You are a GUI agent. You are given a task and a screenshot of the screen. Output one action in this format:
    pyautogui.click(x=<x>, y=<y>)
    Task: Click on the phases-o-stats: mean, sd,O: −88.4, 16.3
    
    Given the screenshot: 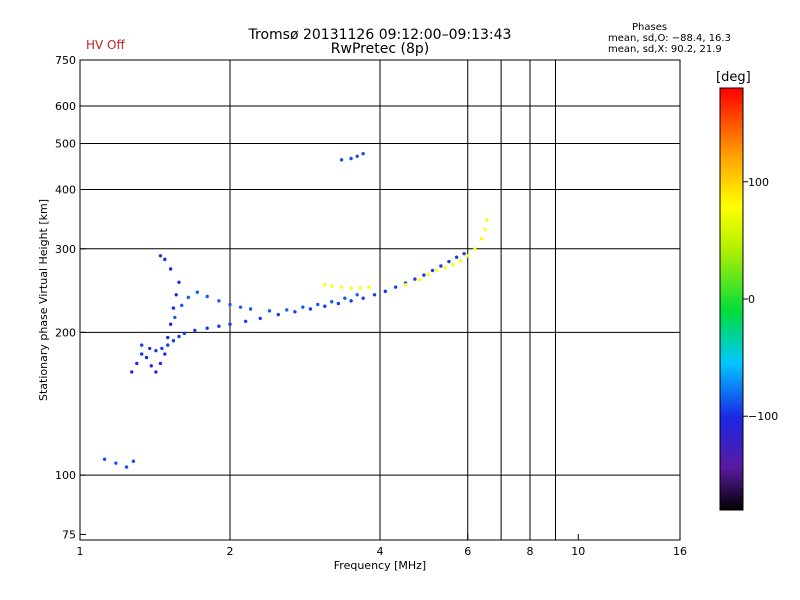 What is the action you would take?
    pyautogui.click(x=669, y=38)
    